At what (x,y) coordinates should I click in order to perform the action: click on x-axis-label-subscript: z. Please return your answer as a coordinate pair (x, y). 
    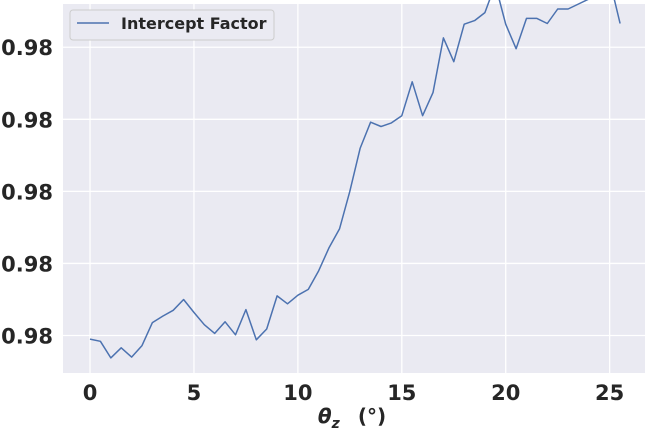
    Looking at the image, I should click on (336, 424).